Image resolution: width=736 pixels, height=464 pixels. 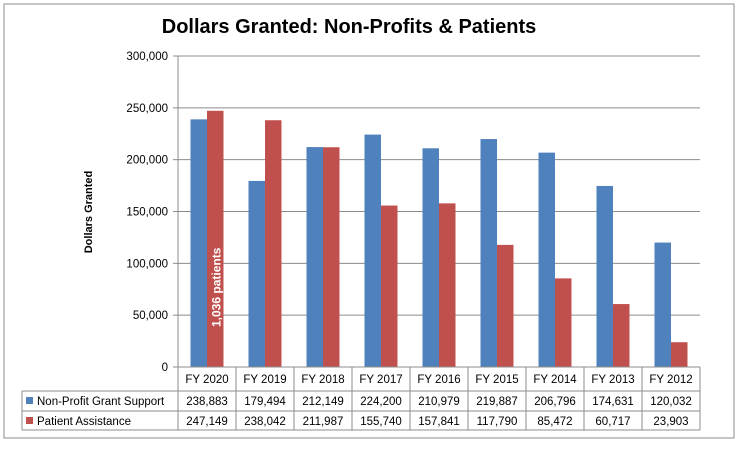 What do you see at coordinates (314, 257) in the screenshot?
I see `bar-non-profit-grant-support-fy-2018` at bounding box center [314, 257].